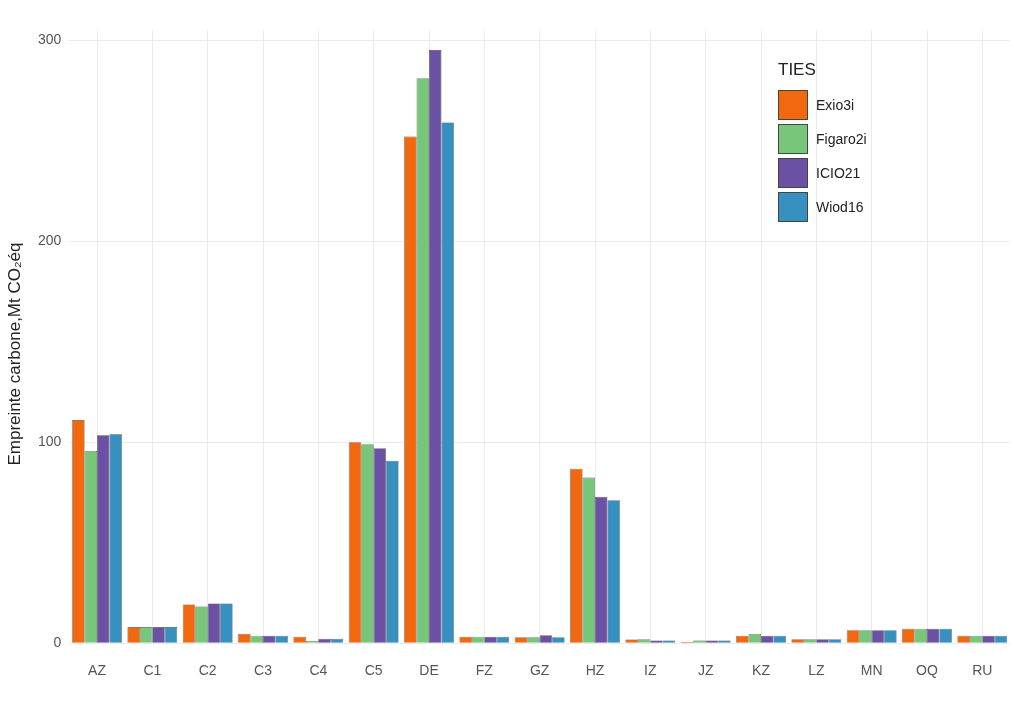 The width and height of the screenshot is (1014, 708). Describe the element at coordinates (484, 670) in the screenshot. I see `x-tick-label: FZ` at that location.